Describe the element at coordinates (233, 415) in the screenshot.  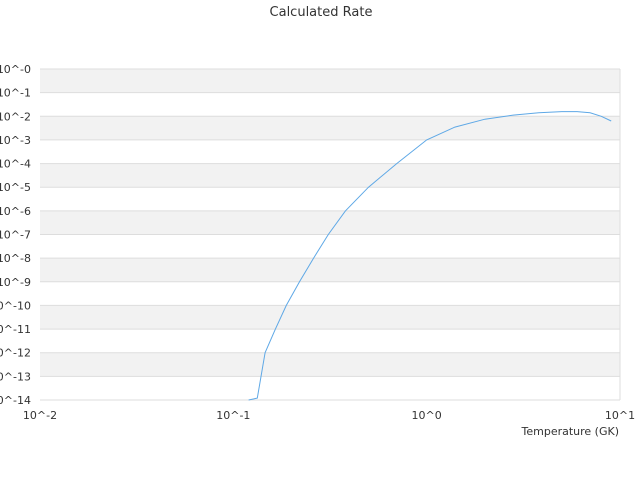
I see `x-tick-label: 10^-1` at that location.